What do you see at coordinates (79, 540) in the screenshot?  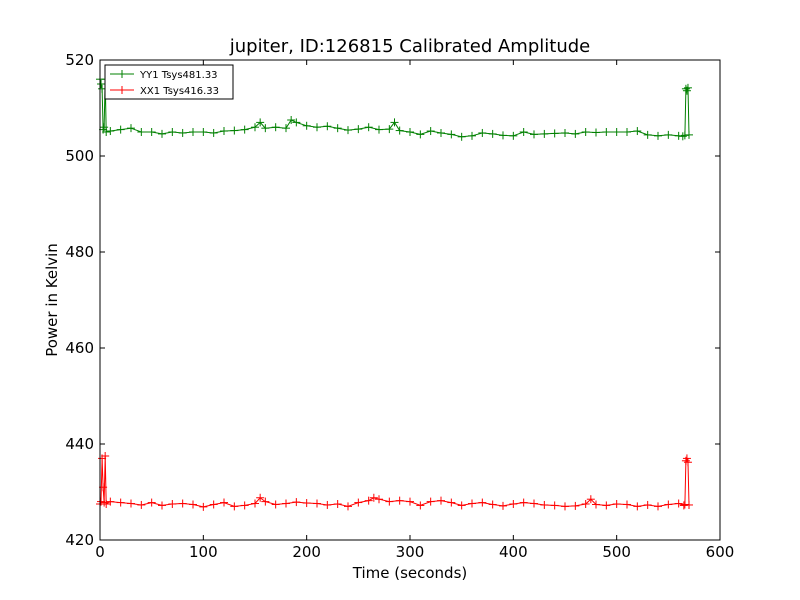 I see `y-tick-label: 420` at bounding box center [79, 540].